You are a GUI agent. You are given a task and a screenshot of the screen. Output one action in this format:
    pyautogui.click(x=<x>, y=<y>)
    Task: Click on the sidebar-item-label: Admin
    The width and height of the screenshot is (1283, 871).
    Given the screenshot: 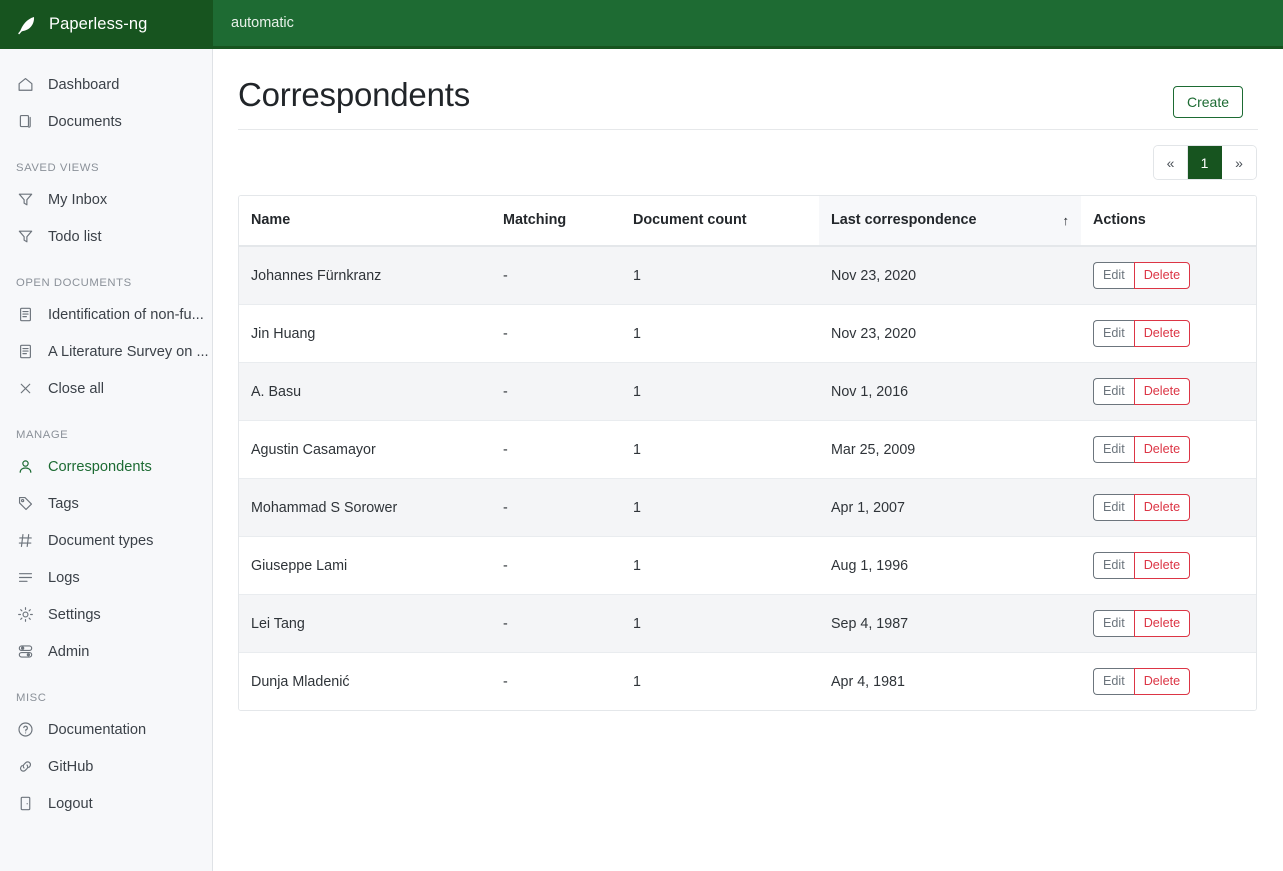 What is the action you would take?
    pyautogui.click(x=69, y=651)
    